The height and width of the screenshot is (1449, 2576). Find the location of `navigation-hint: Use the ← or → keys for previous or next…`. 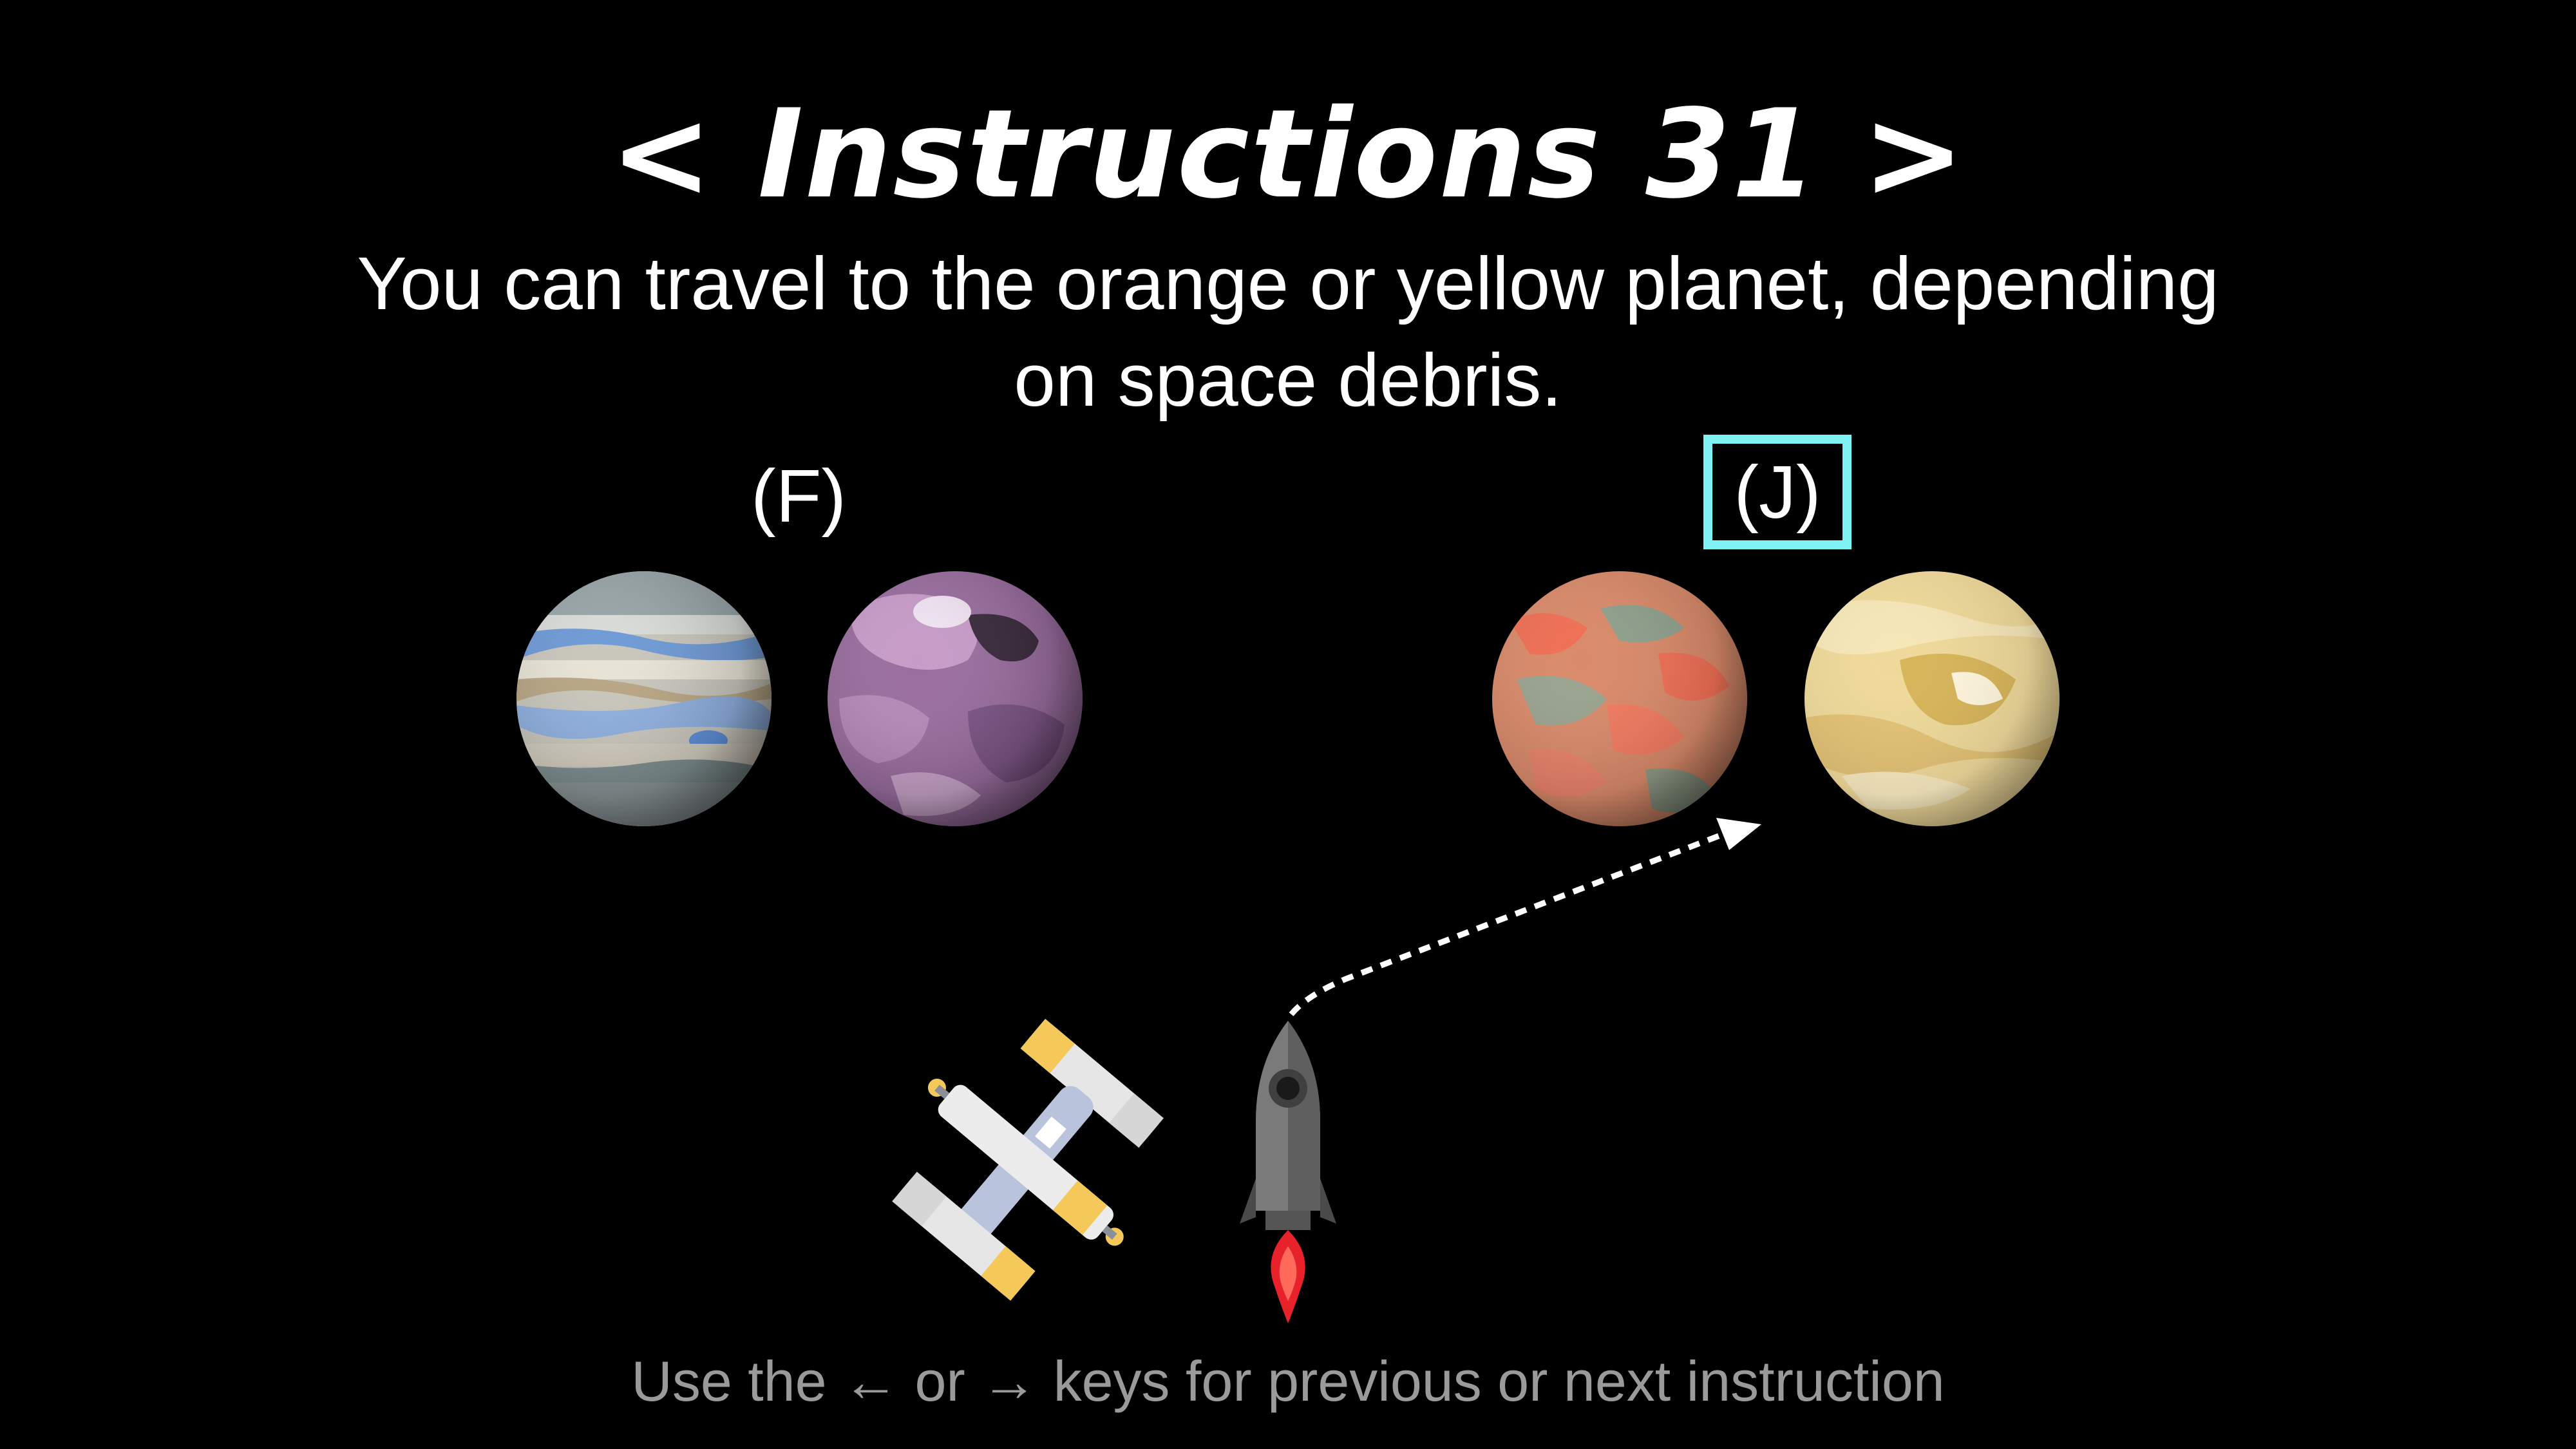

navigation-hint: Use the ← or → keys for previous or next… is located at coordinates (1288, 1381).